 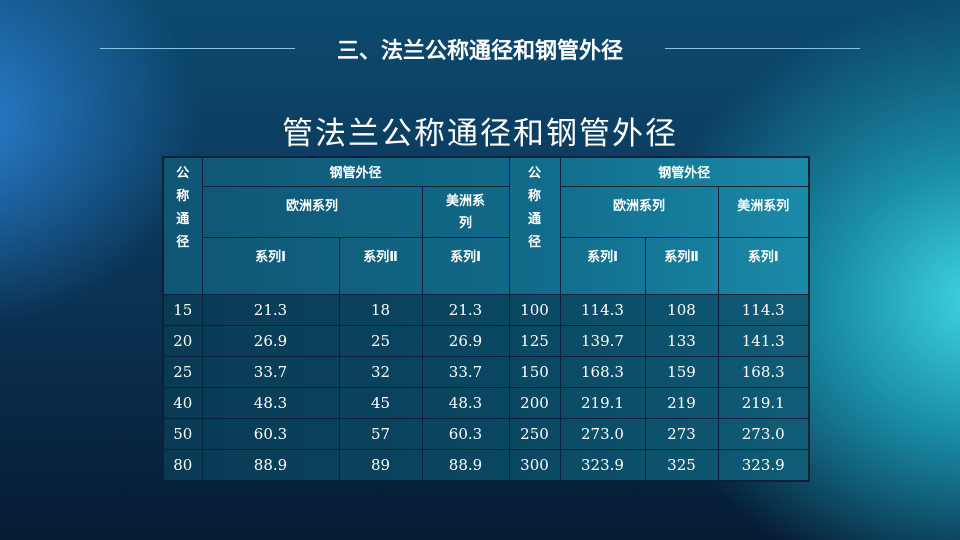 What do you see at coordinates (479, 51) in the screenshot?
I see `slide-heading: 三、法兰公称通径和钢管外径` at bounding box center [479, 51].